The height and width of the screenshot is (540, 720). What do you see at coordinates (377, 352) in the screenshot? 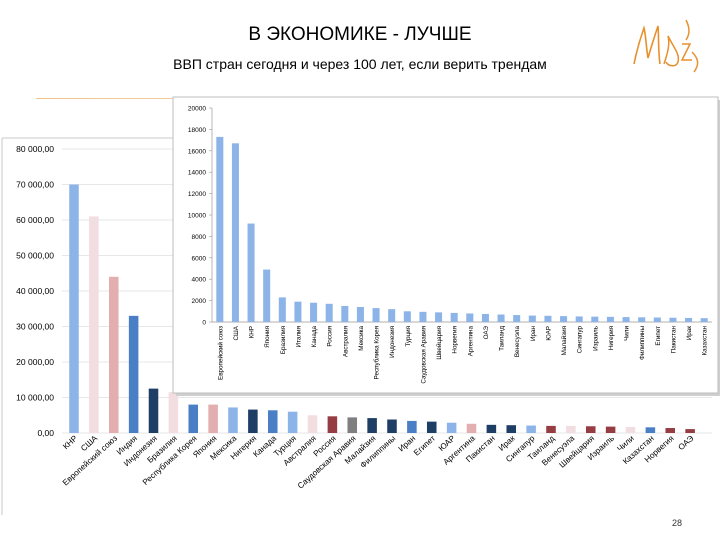
I see `chart2-category-label: Республика Корея` at bounding box center [377, 352].